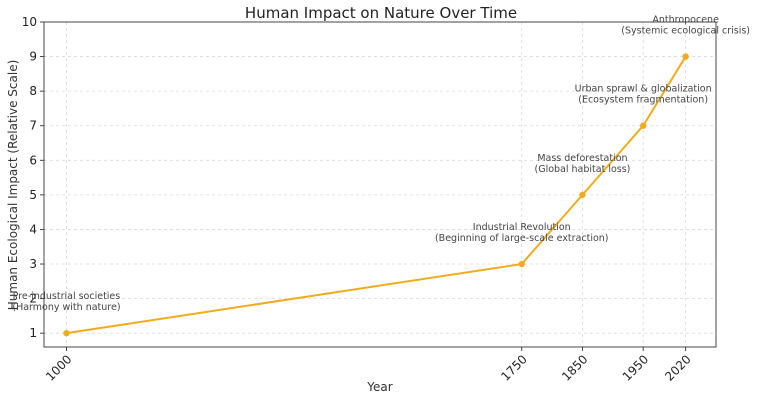 The width and height of the screenshot is (758, 400). What do you see at coordinates (33, 264) in the screenshot?
I see `y-tick-label: 3` at bounding box center [33, 264].